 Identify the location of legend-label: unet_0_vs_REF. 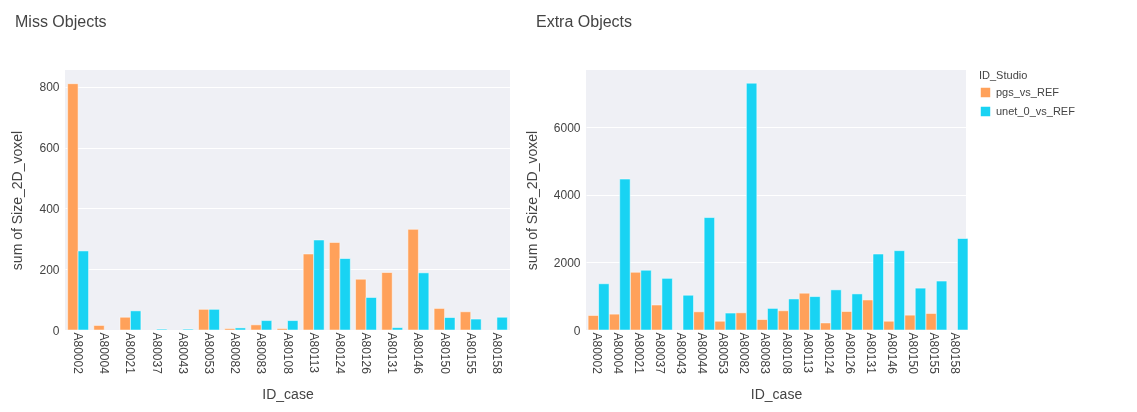
(1036, 110).